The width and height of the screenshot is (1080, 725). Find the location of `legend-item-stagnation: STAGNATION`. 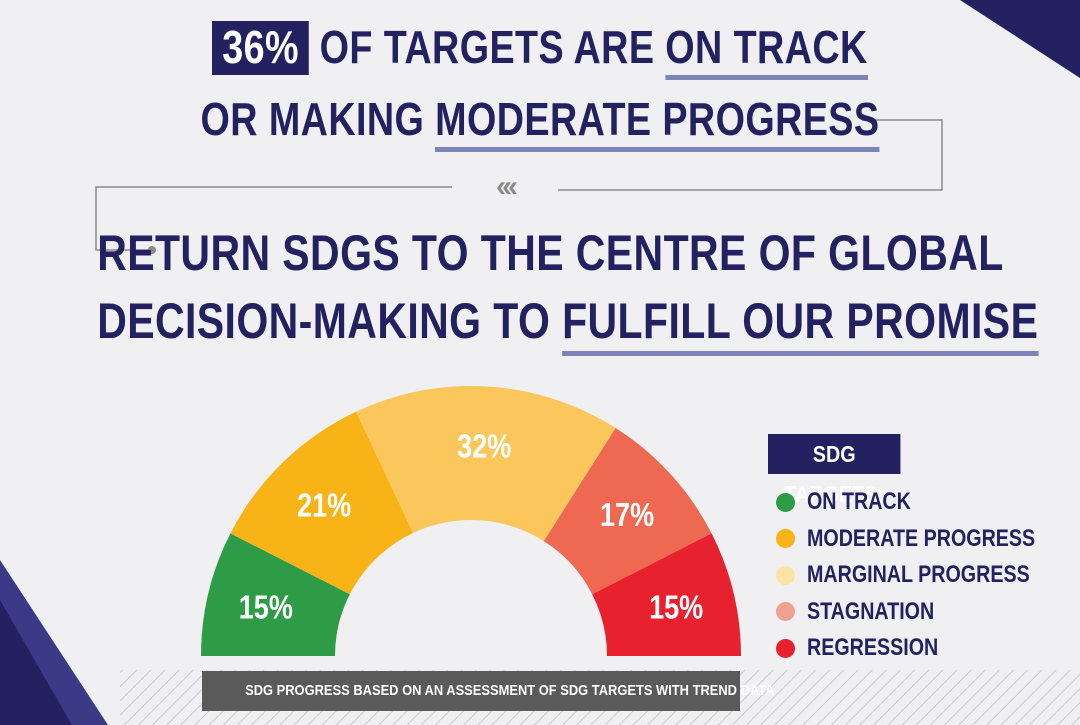

legend-item-stagnation: STAGNATION is located at coordinates (869, 612).